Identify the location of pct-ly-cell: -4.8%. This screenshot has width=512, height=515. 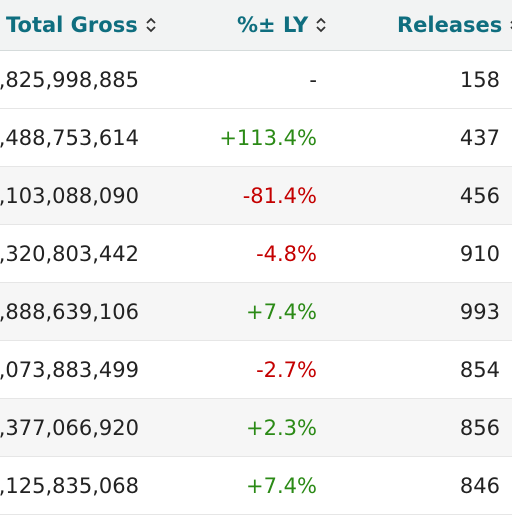
(286, 253).